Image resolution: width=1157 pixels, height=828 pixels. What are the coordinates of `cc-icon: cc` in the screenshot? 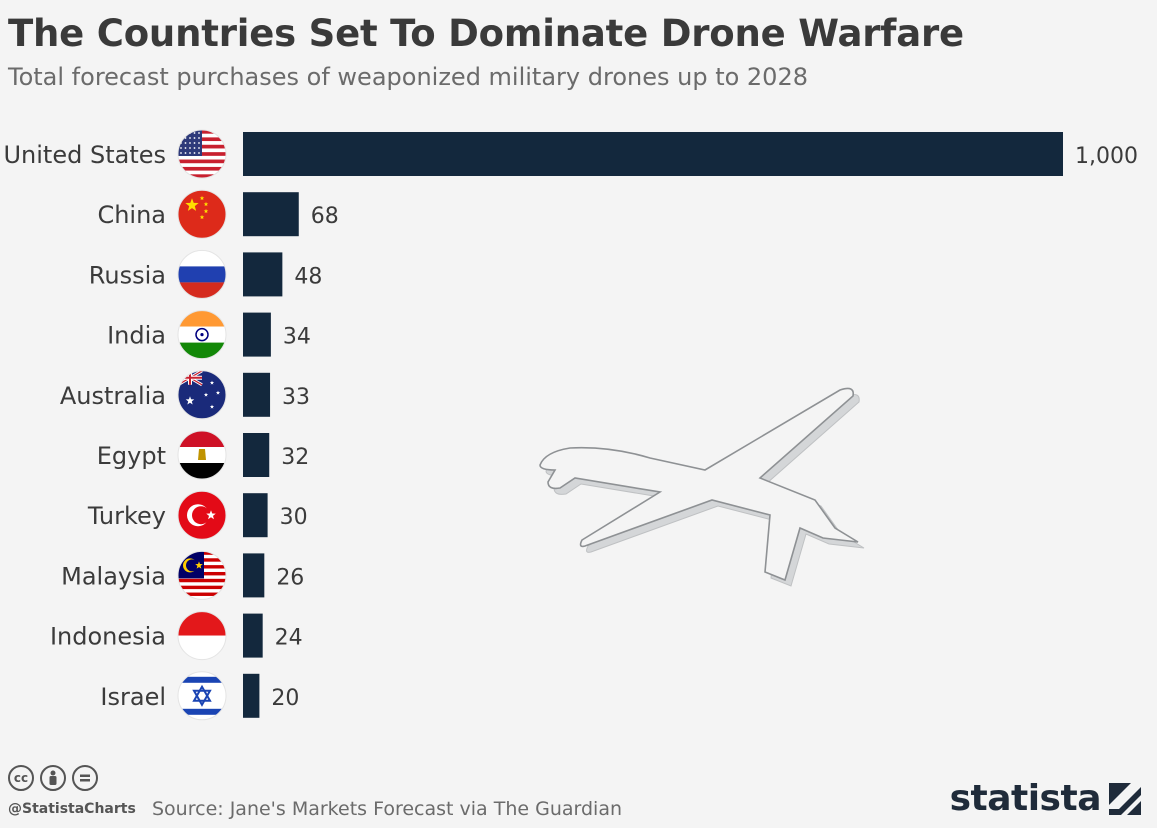 It's located at (21, 778).